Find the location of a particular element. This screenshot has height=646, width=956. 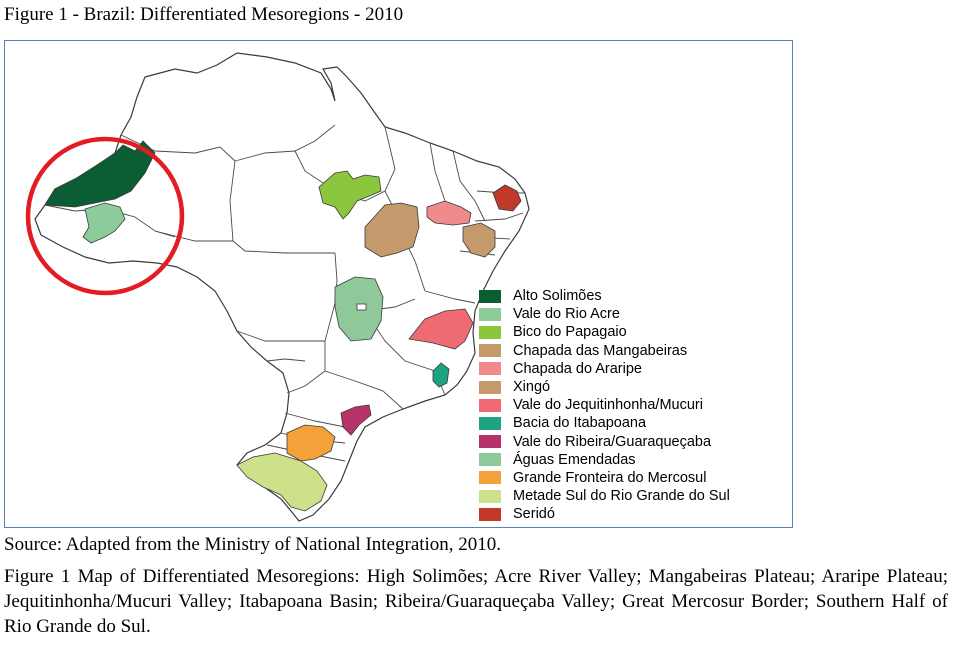

legend-label: Bico do Papagaio is located at coordinates (570, 332).